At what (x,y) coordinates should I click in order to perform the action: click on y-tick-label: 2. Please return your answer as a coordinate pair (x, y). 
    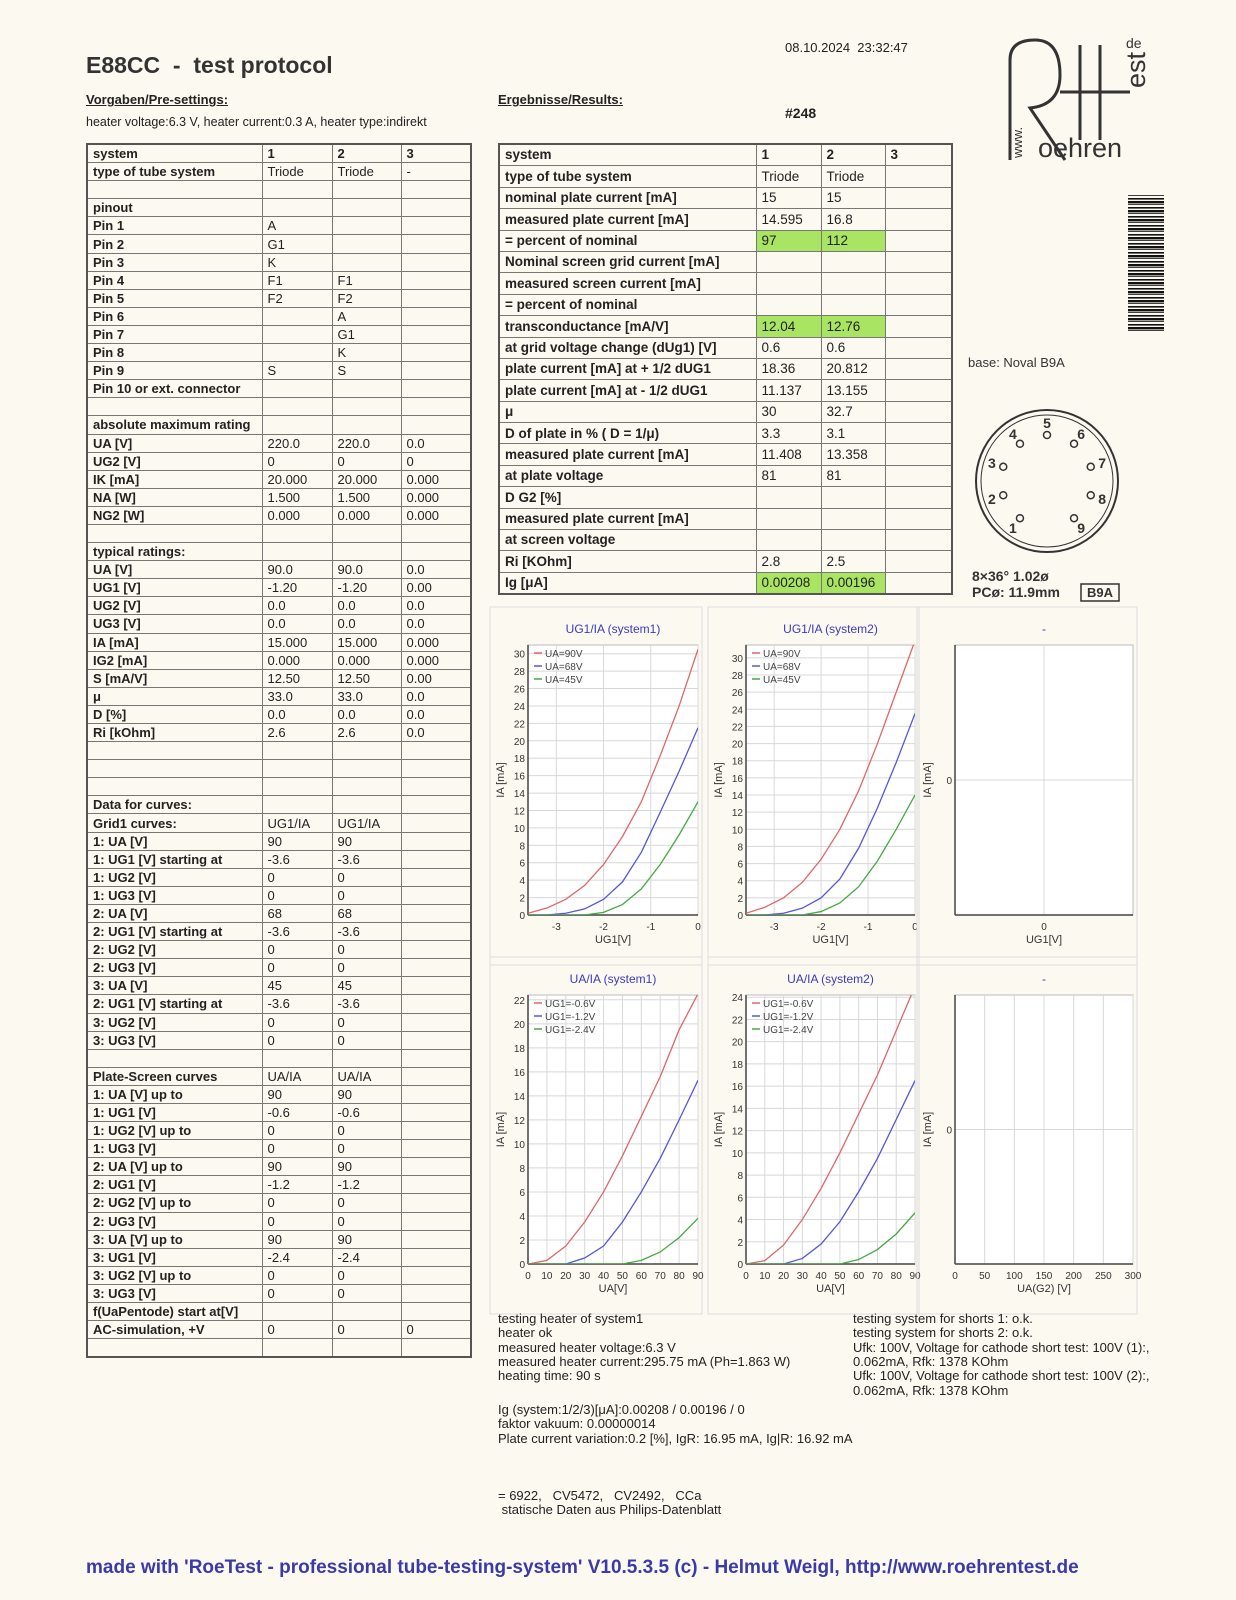
    Looking at the image, I should click on (740, 1243).